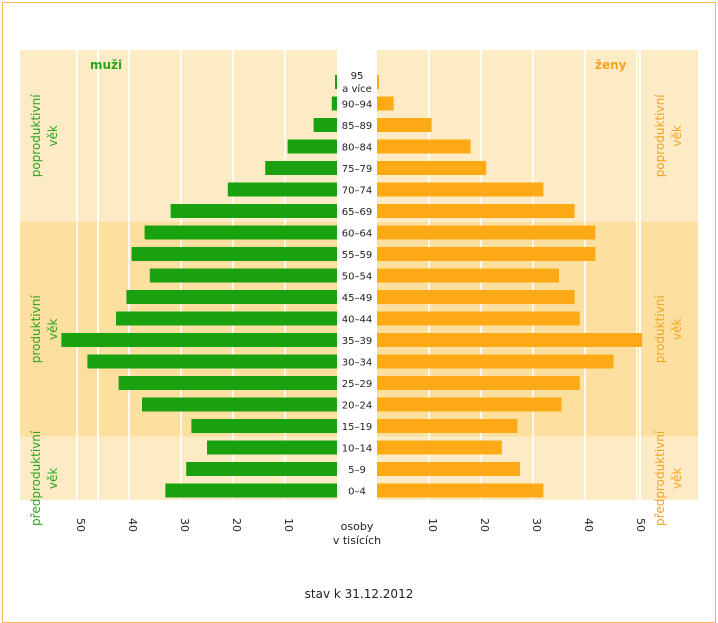 The width and height of the screenshot is (718, 623). What do you see at coordinates (611, 65) in the screenshot?
I see `female-series-label: ženy` at bounding box center [611, 65].